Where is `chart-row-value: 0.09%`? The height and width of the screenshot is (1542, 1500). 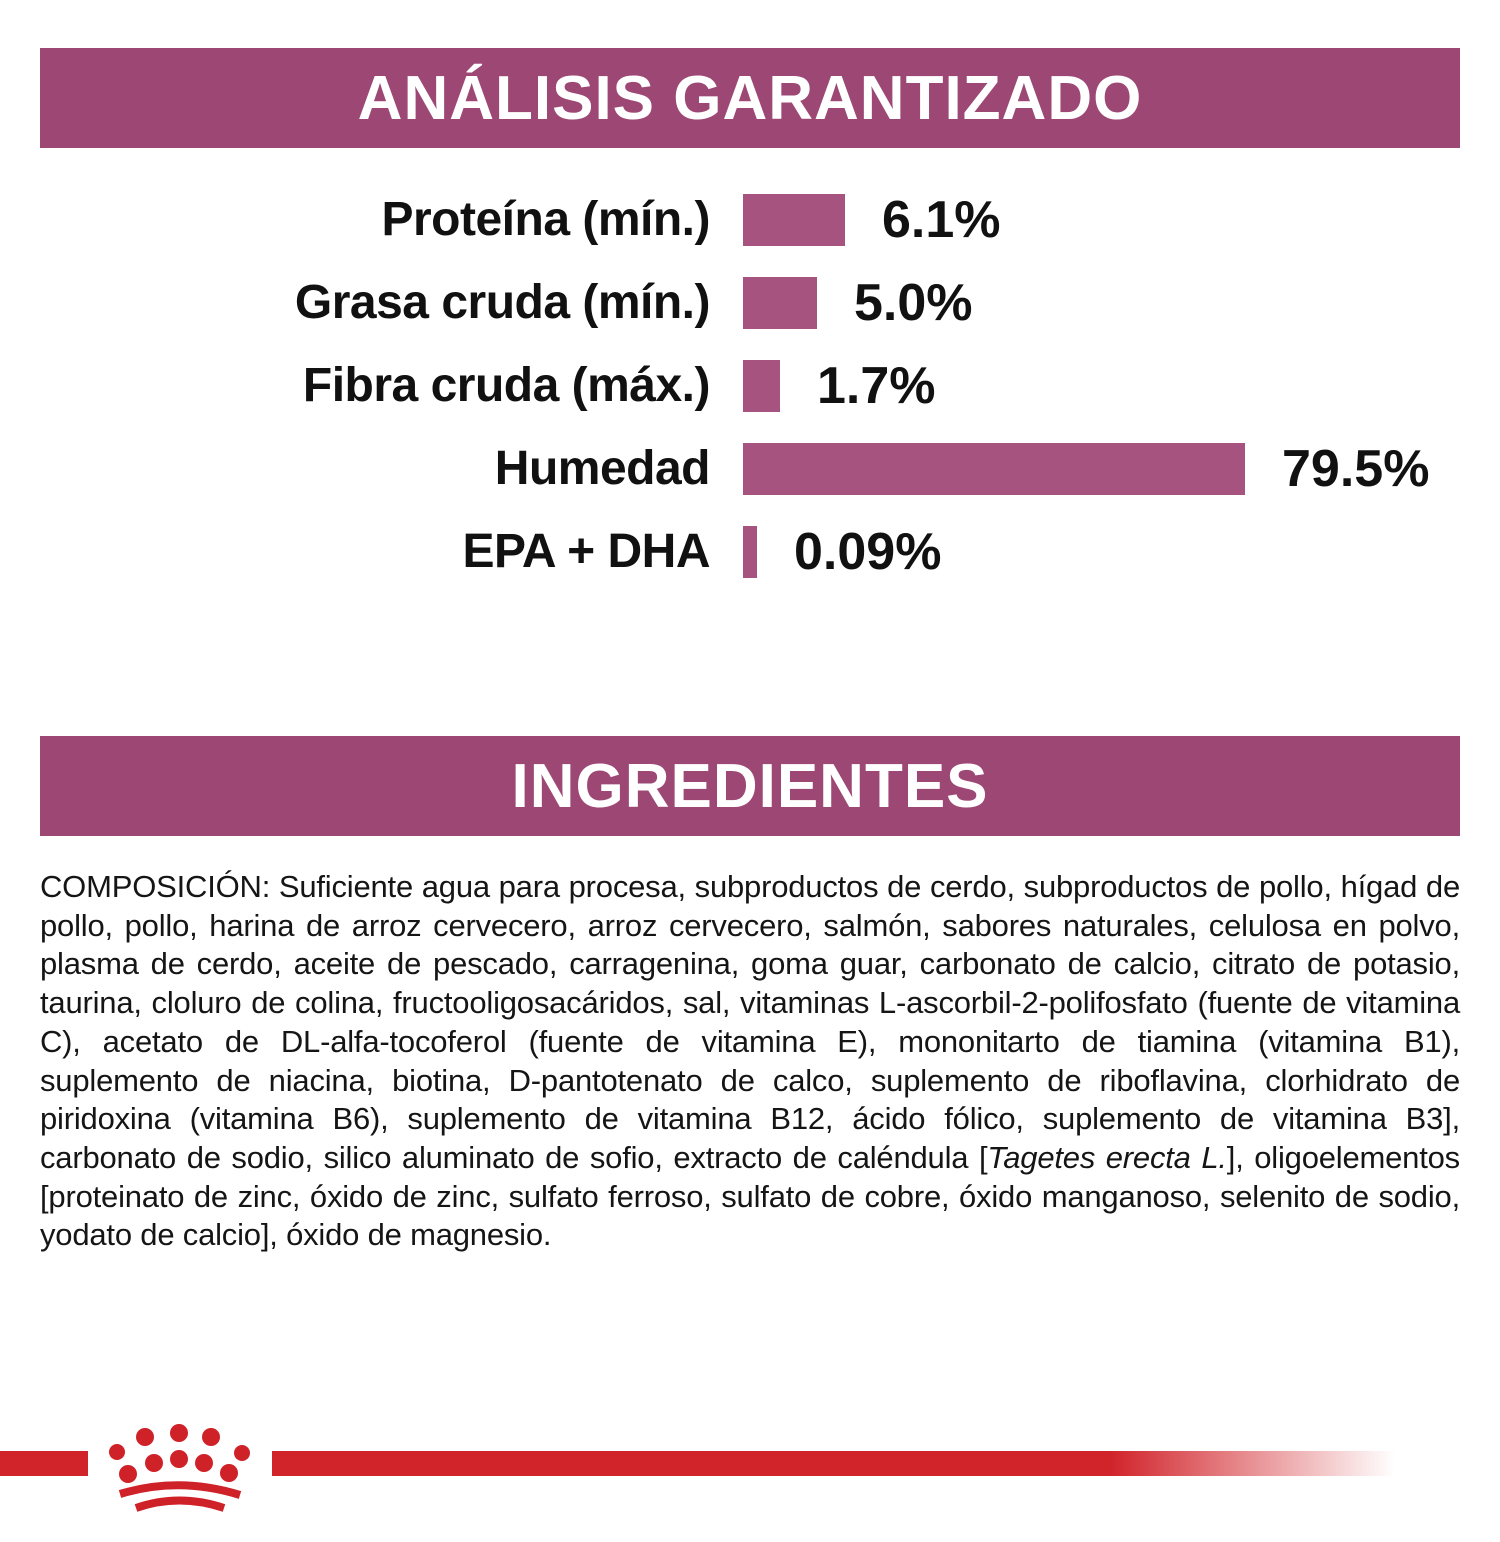
chart-row-value: 0.09% is located at coordinates (868, 551).